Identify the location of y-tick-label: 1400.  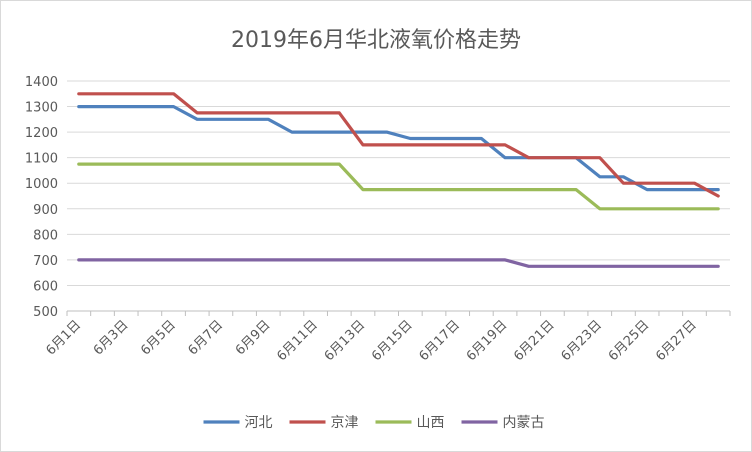
(41, 82).